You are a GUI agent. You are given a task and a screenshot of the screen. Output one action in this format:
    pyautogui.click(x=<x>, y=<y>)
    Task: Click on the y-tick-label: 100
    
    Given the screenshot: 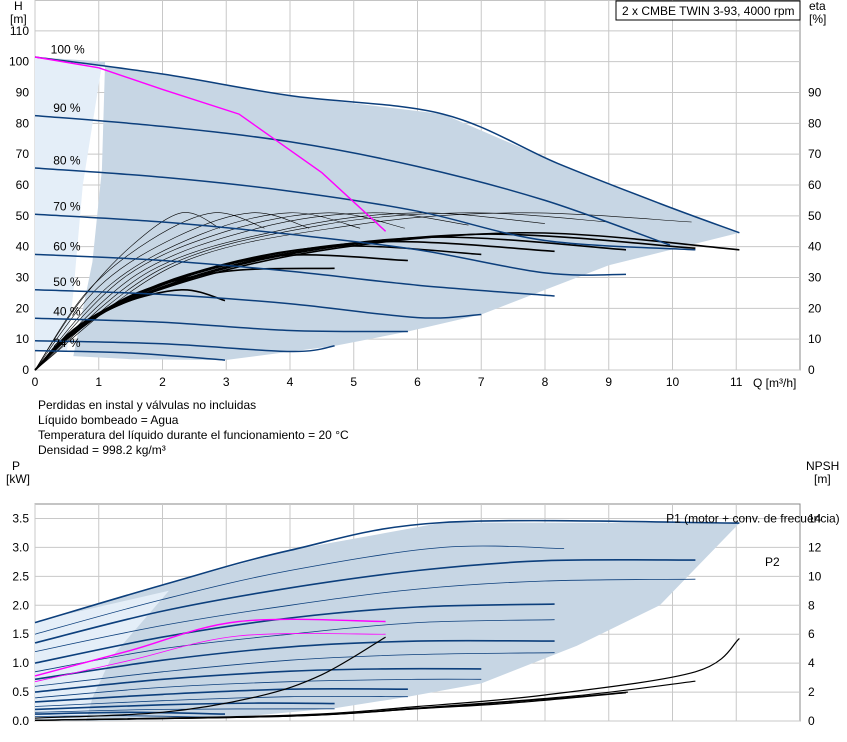 What is the action you would take?
    pyautogui.click(x=19, y=62)
    